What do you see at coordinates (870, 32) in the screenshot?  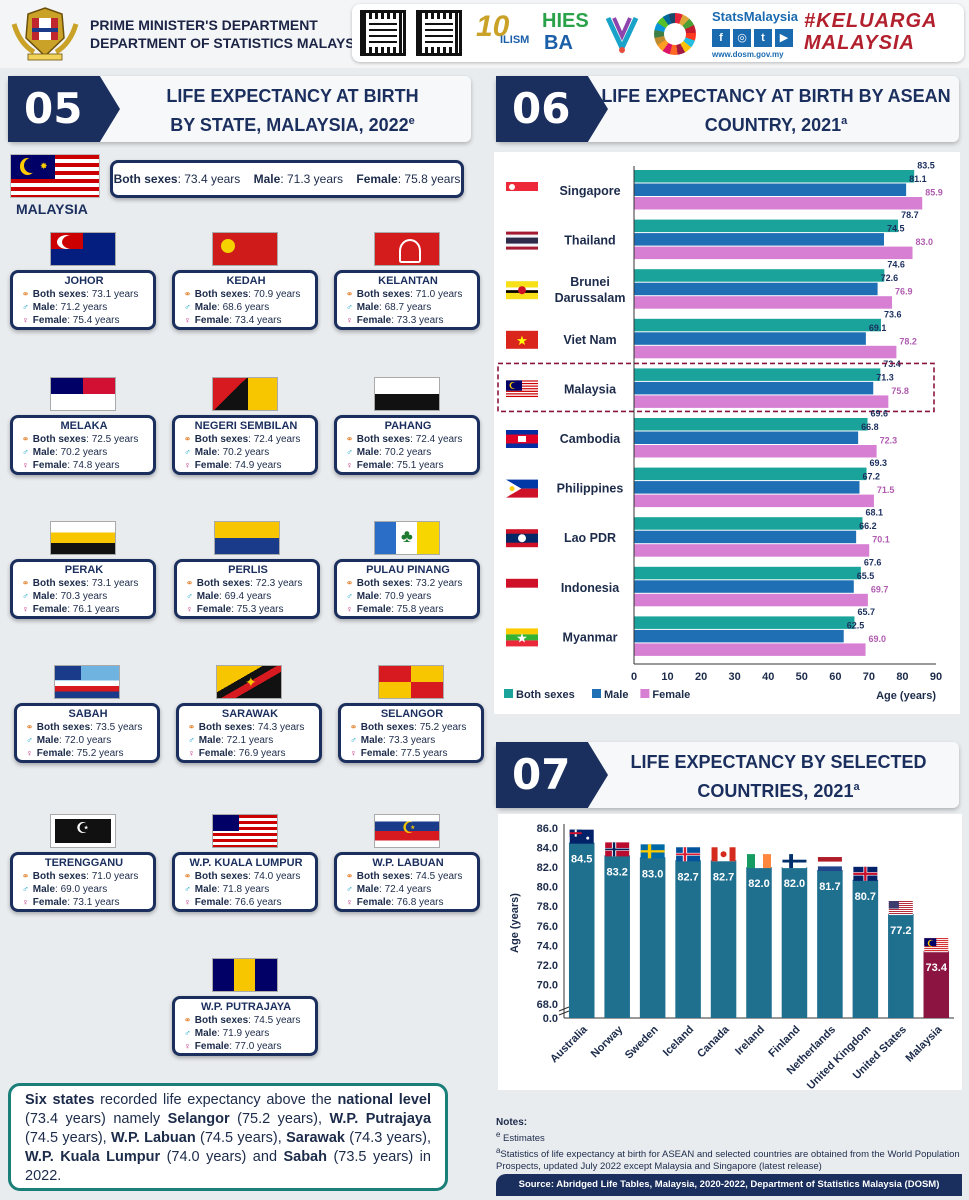 I see `keluarga-malaysia-logo: #KELUARGA MALAYSIA` at bounding box center [870, 32].